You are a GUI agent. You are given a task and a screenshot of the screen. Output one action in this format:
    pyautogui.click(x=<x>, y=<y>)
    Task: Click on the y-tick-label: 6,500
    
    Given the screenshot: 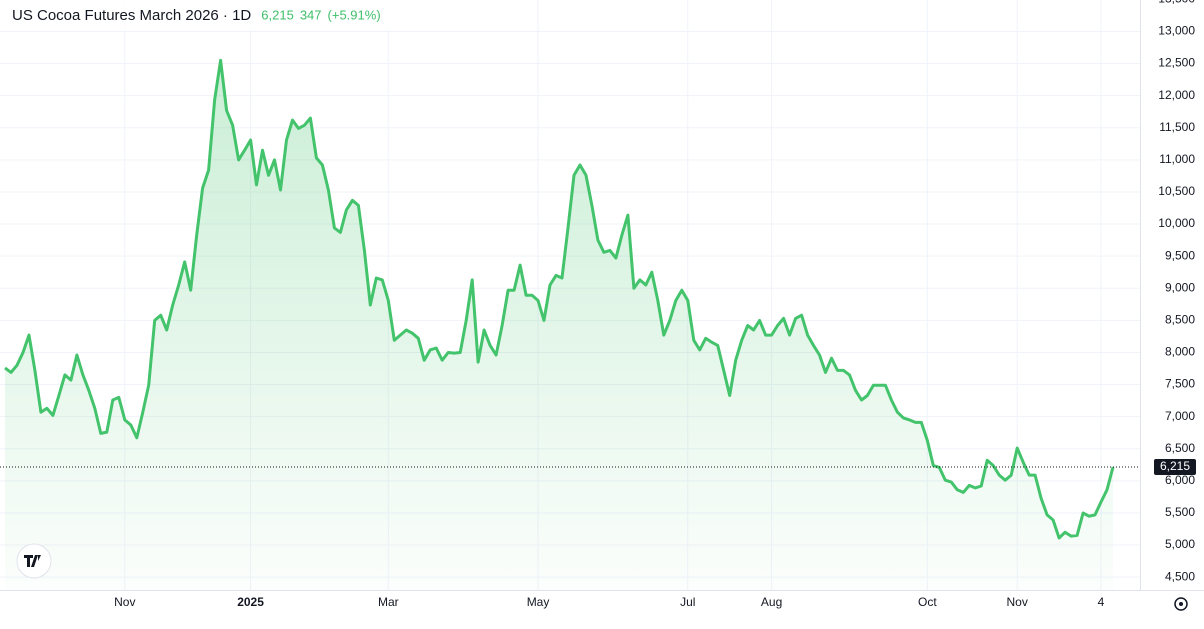 What is the action you would take?
    pyautogui.click(x=1180, y=448)
    